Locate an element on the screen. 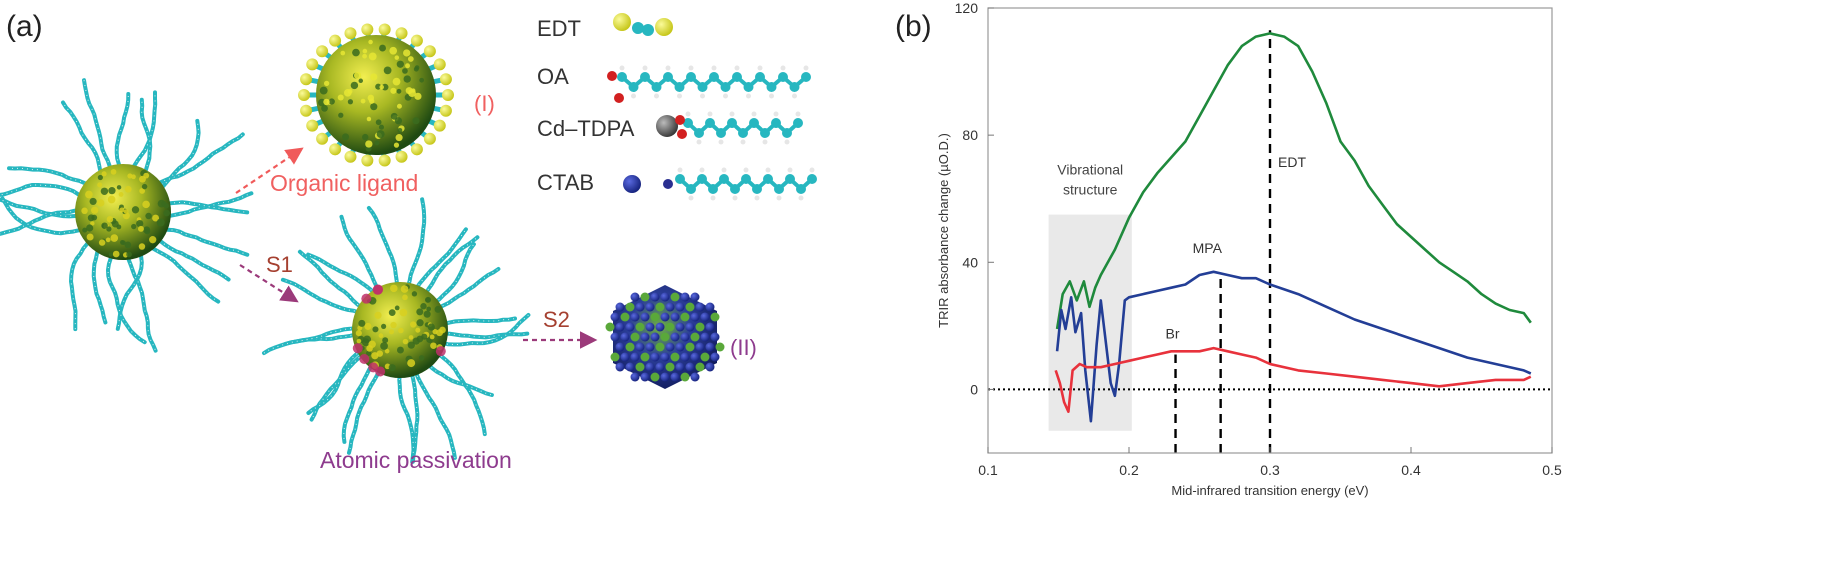  ctab-molecule is located at coordinates (720, 184).